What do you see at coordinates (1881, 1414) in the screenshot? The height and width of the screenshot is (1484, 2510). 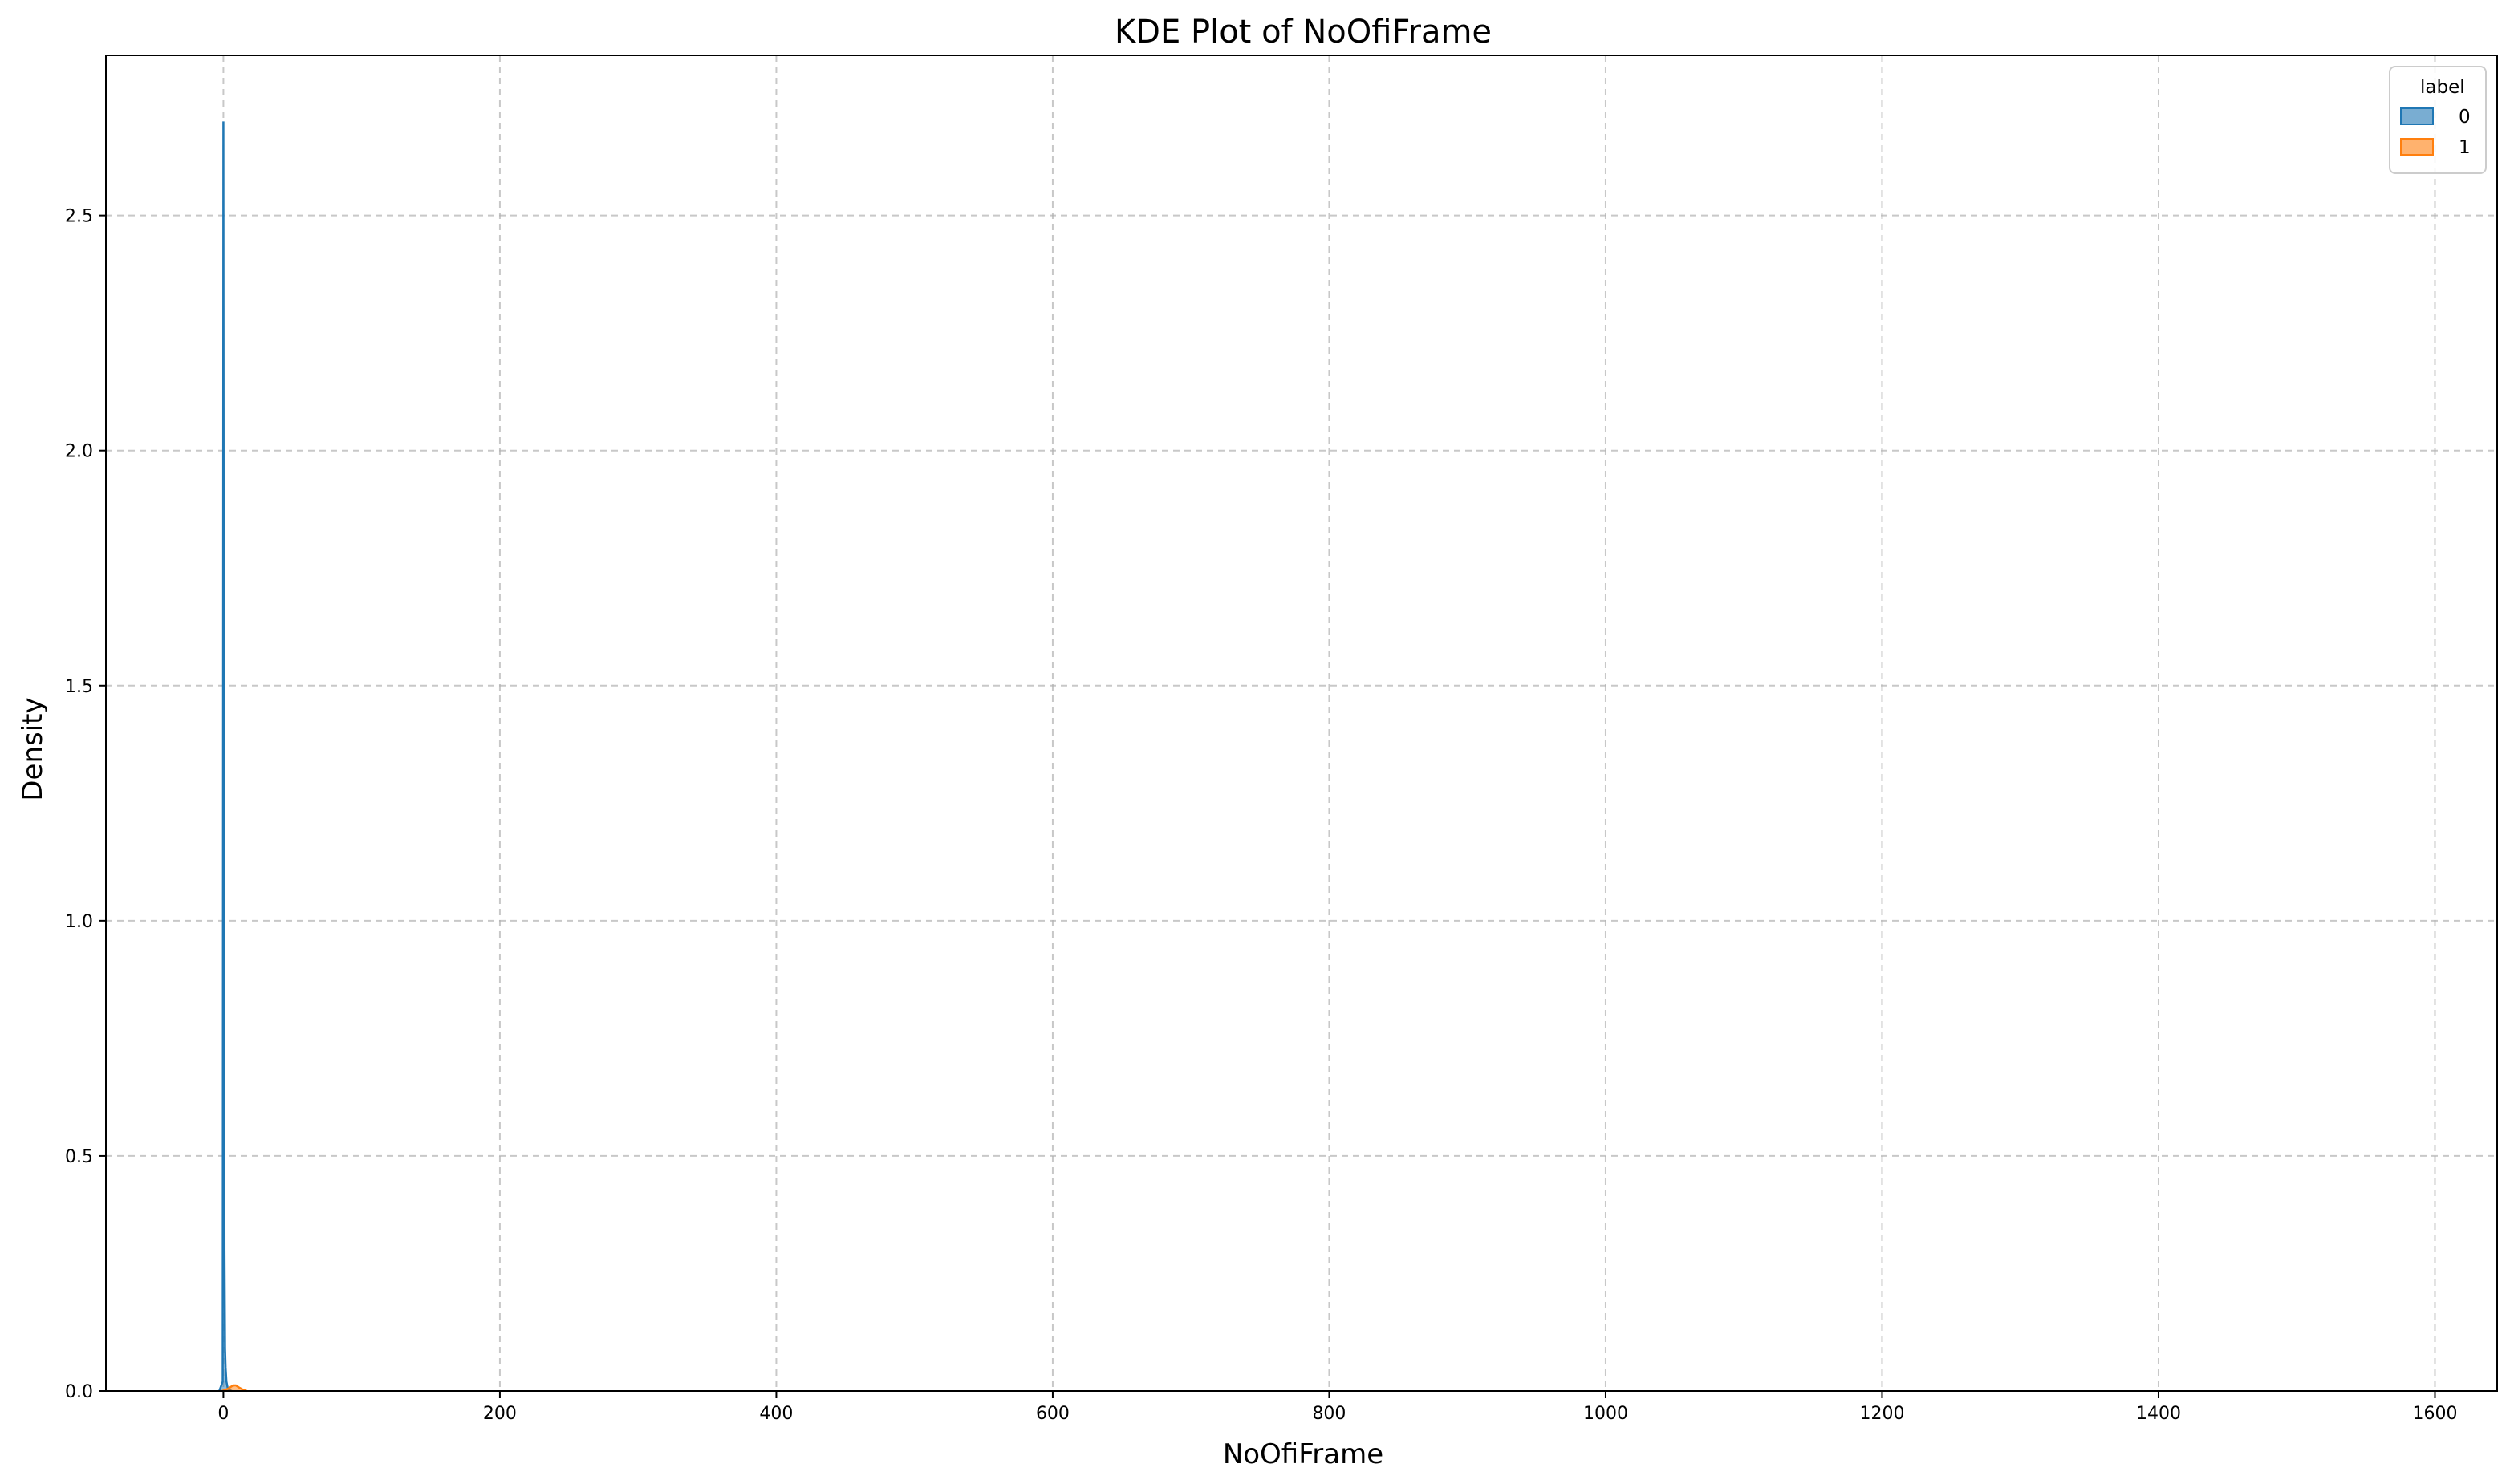 I see `x-tick-label: 1200` at bounding box center [1881, 1414].